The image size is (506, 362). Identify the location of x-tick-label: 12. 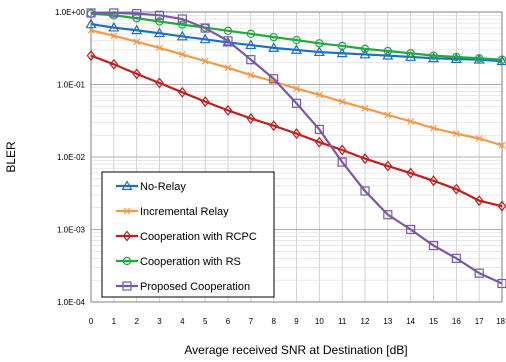
(365, 321).